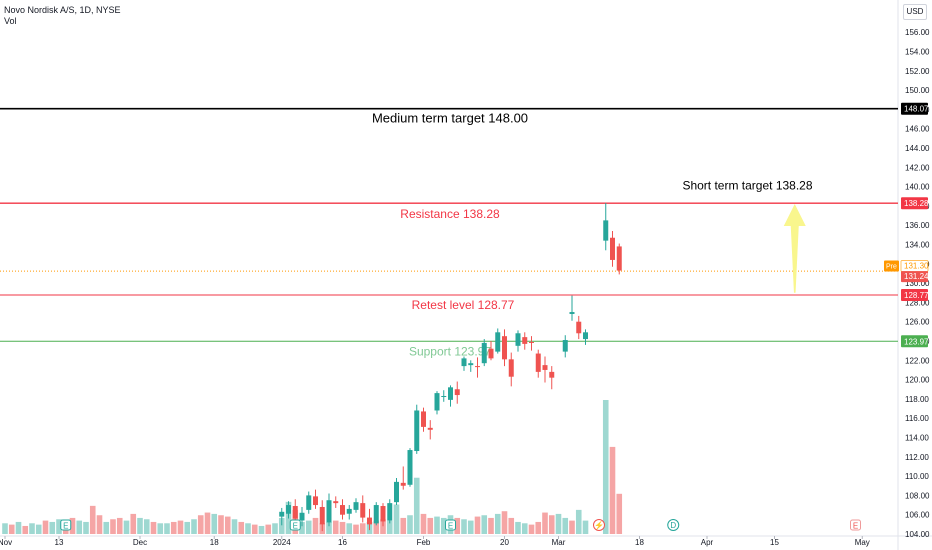  What do you see at coordinates (917, 360) in the screenshot?
I see `y-tick-label: 122.00` at bounding box center [917, 360].